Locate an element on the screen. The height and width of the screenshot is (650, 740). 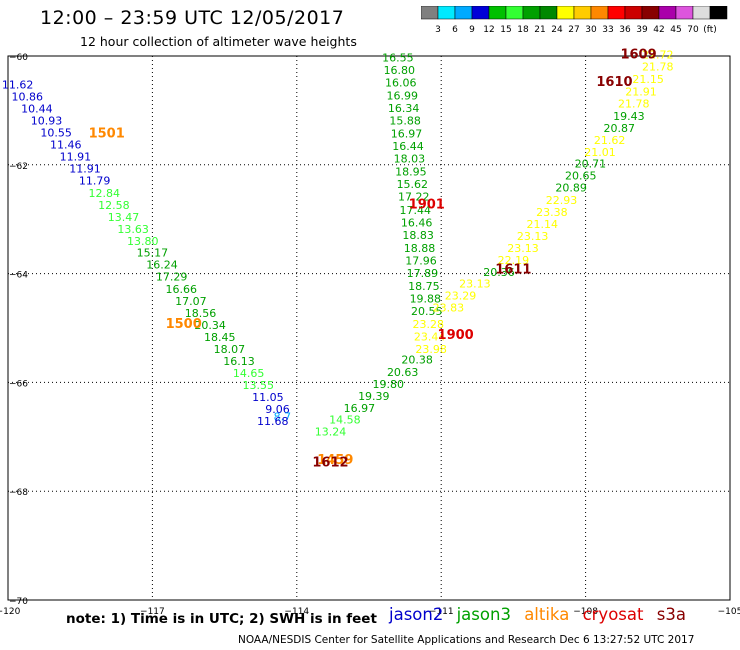
swh-value-label: 14.65 is located at coordinates (249, 373).